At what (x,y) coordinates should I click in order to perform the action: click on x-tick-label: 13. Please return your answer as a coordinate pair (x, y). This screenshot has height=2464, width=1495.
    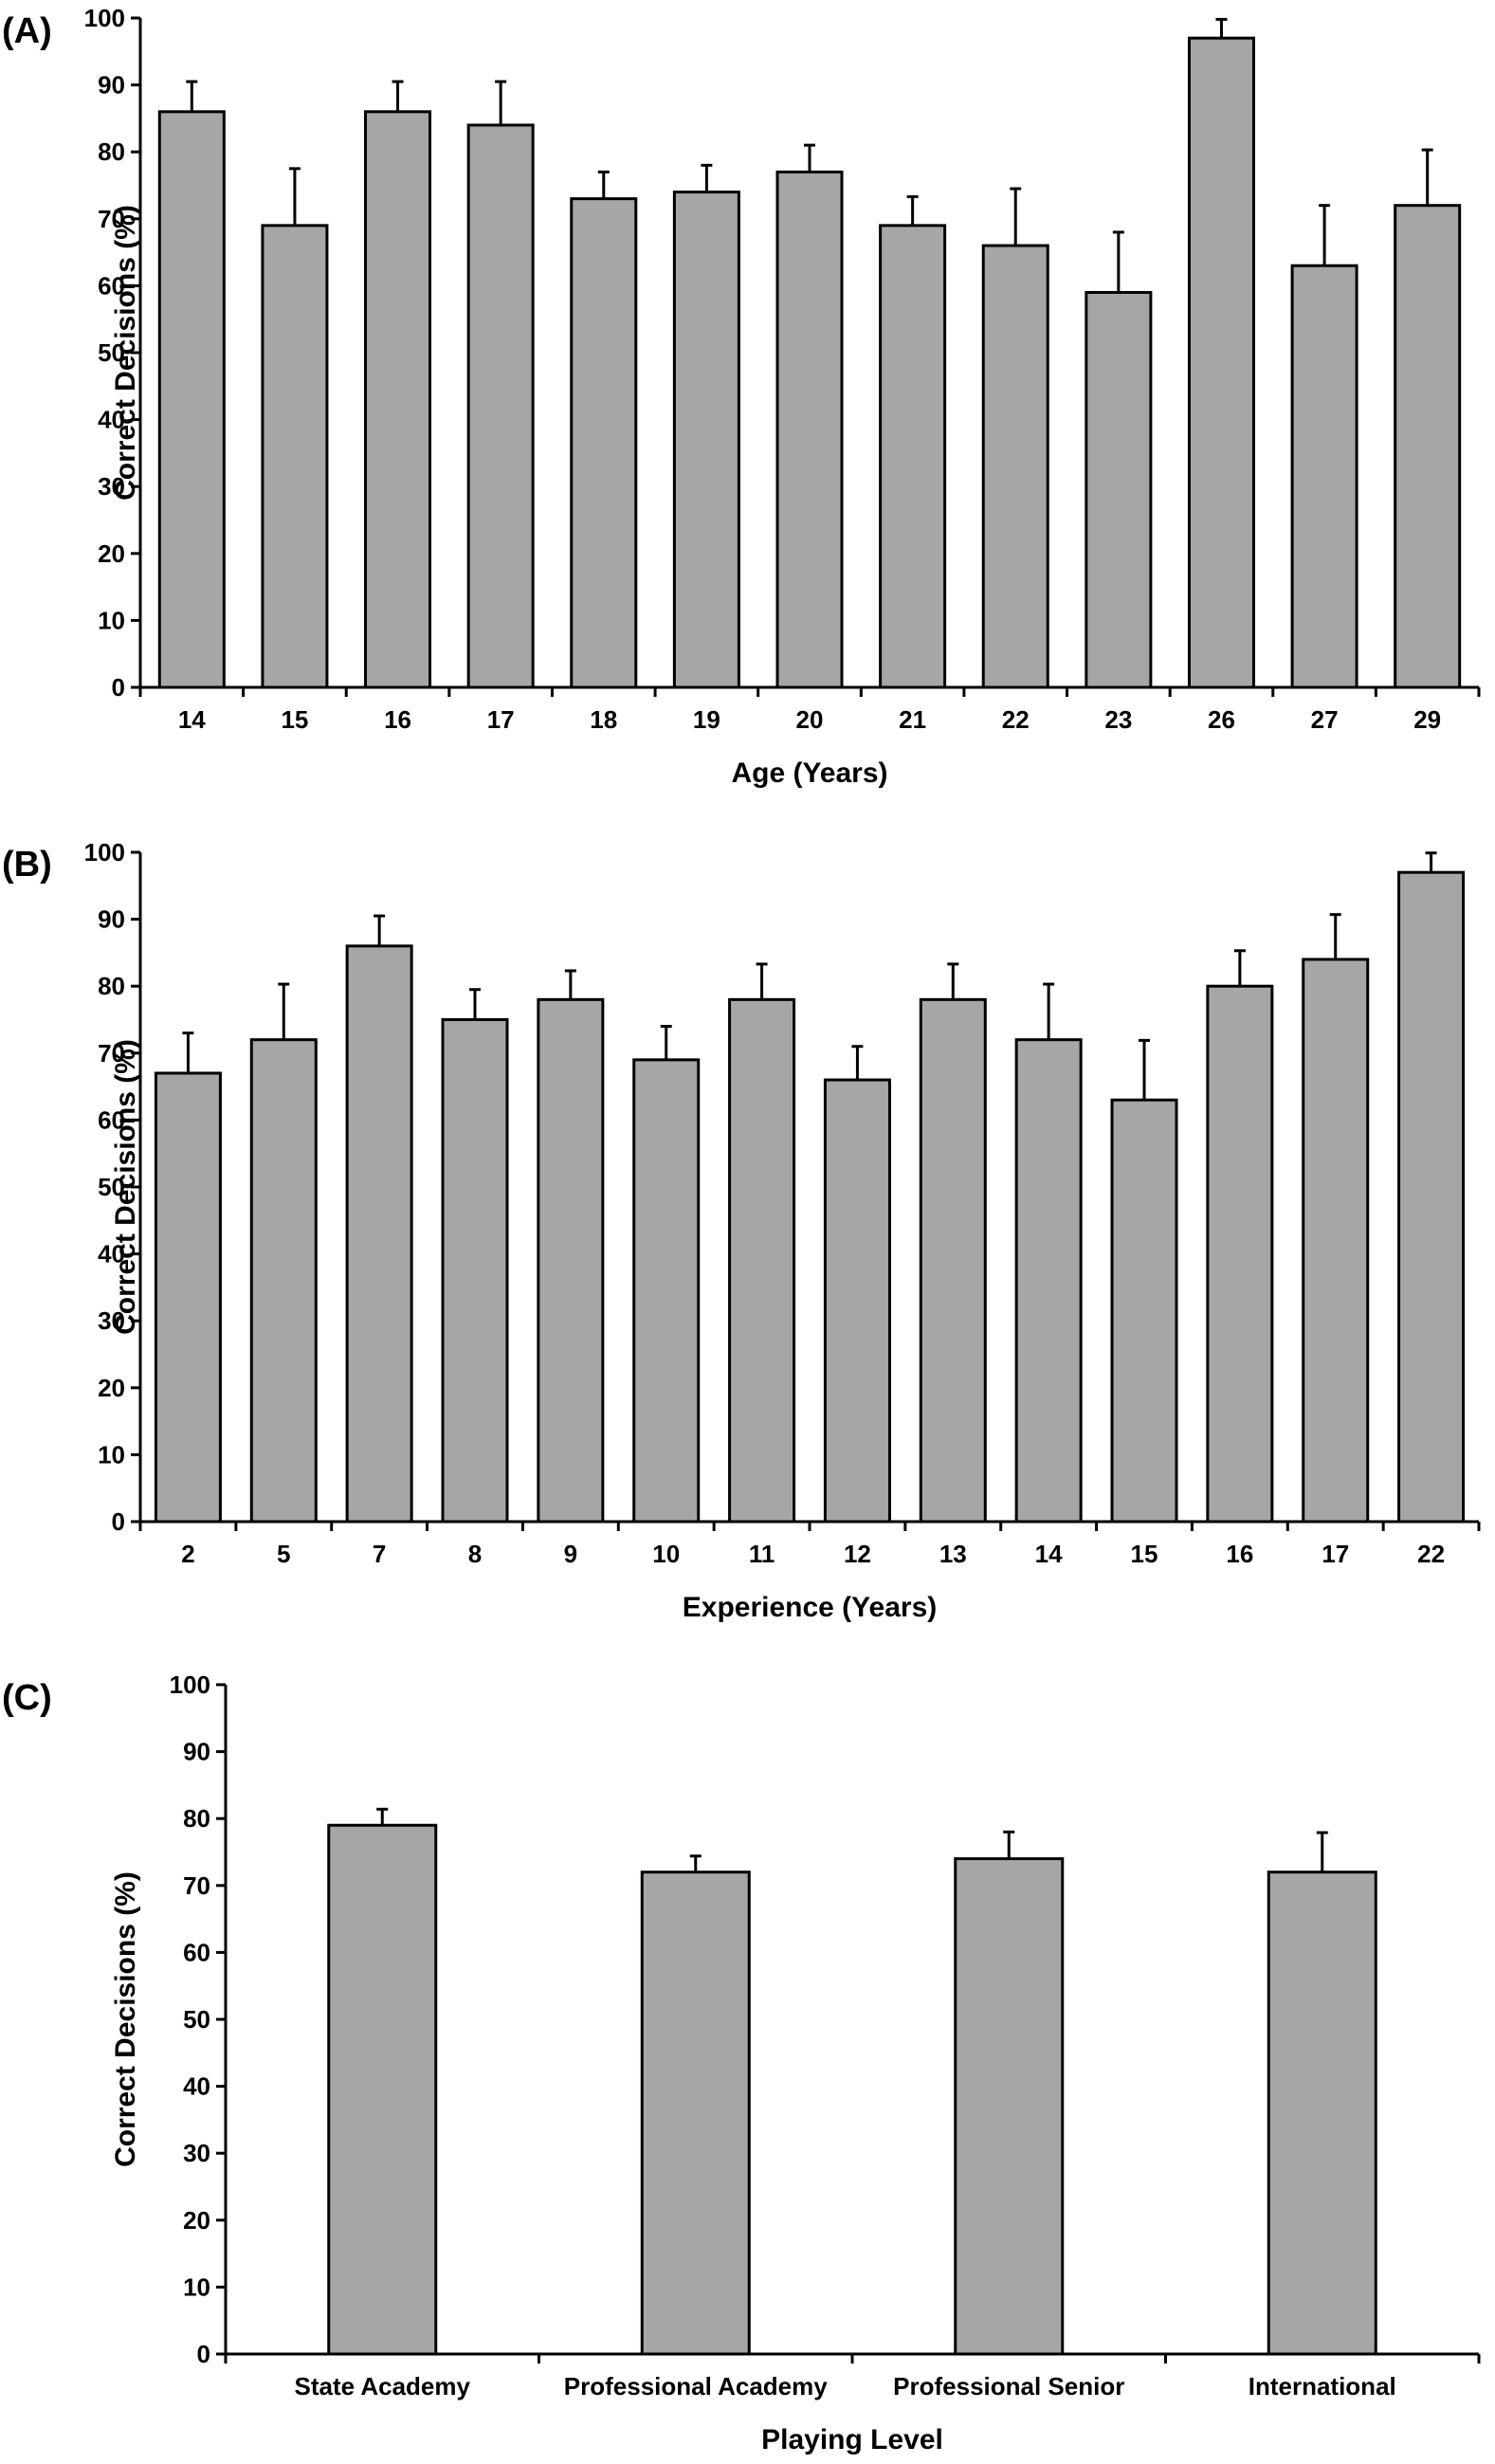
    Looking at the image, I should click on (953, 1554).